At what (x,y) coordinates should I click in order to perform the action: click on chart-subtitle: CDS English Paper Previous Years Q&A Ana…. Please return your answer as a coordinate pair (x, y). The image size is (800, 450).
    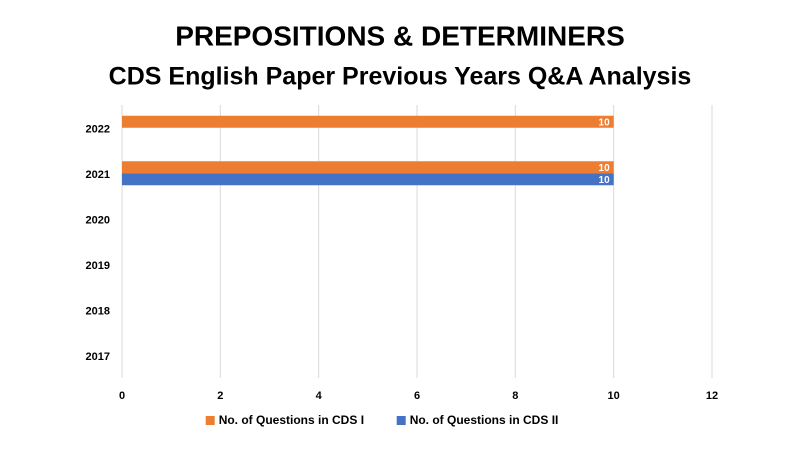
    Looking at the image, I should click on (400, 77).